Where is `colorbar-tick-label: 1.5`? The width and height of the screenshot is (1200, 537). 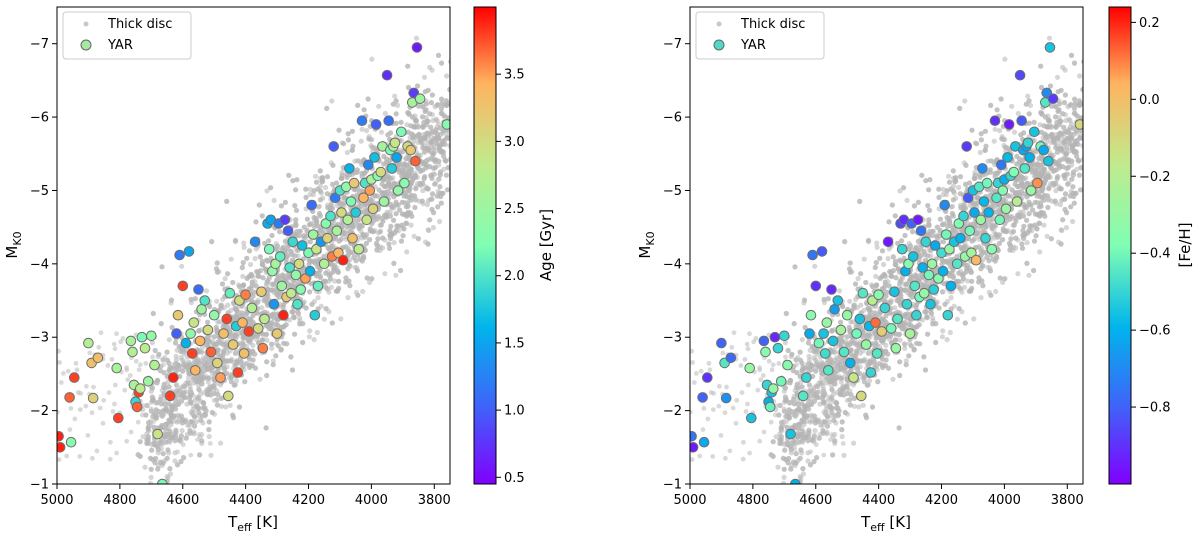 colorbar-tick-label: 1.5 is located at coordinates (514, 343).